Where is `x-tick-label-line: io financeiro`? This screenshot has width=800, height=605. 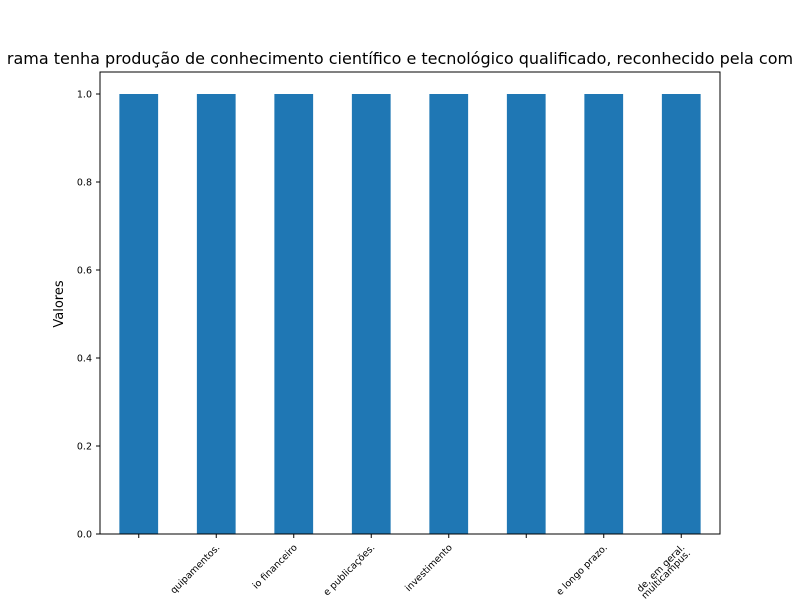 x-tick-label-line: io financeiro is located at coordinates (275, 566).